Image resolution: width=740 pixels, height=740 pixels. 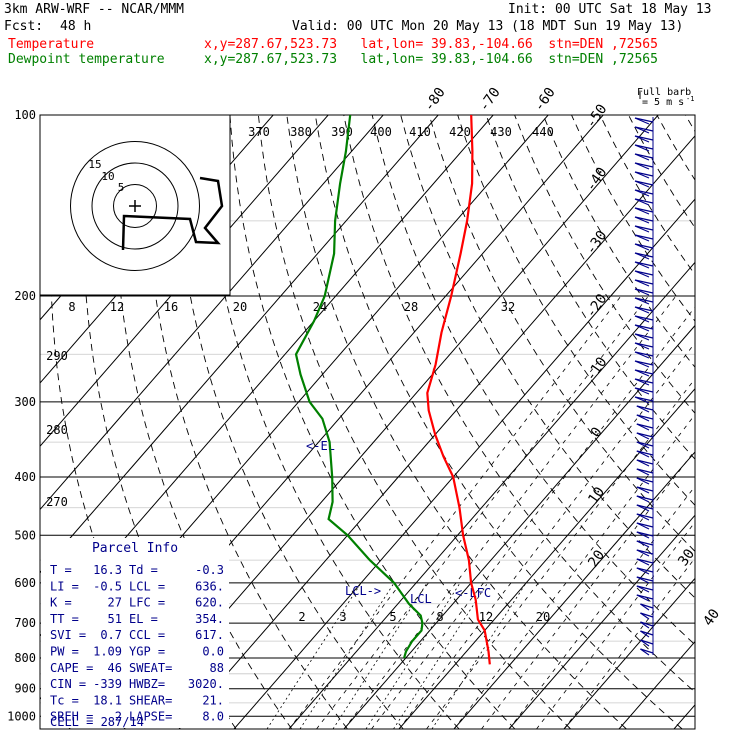 What do you see at coordinates (711, 617) in the screenshot?
I see `isotherm-label: 40` at bounding box center [711, 617].